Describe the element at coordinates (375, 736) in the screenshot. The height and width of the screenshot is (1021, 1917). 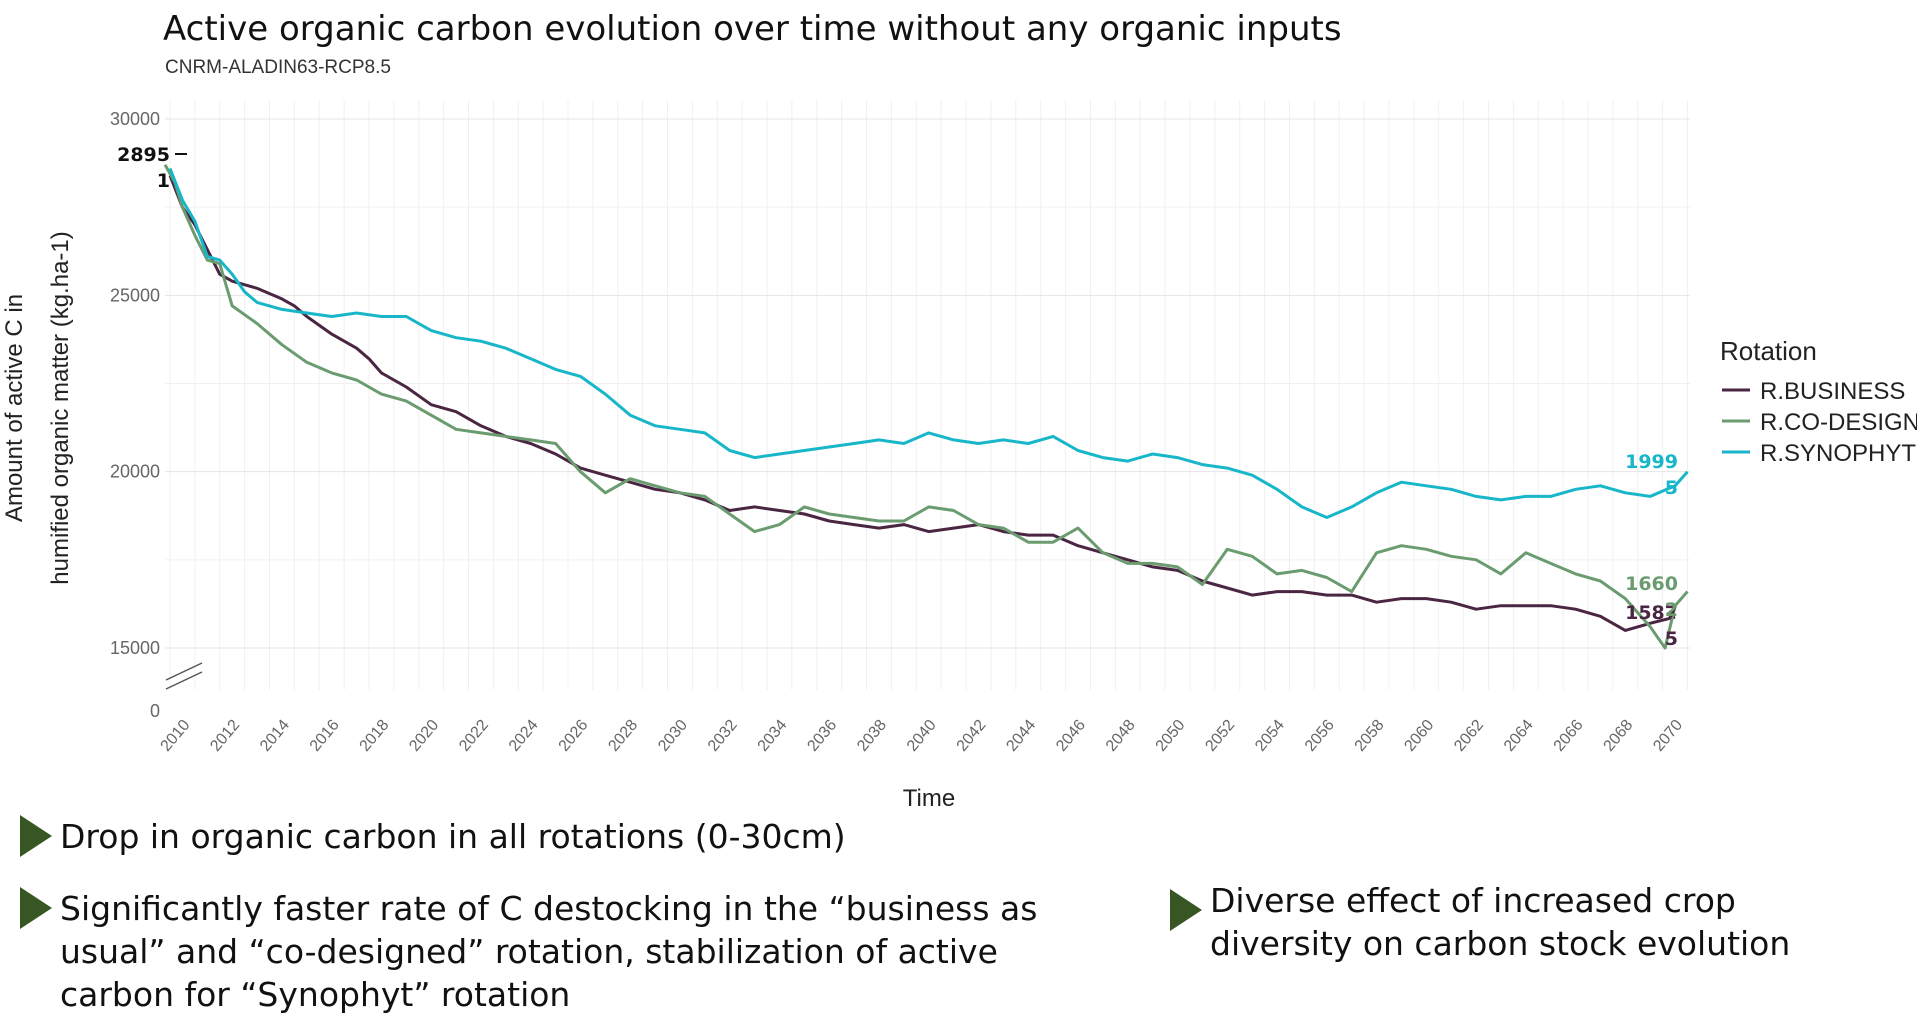
I see `x-tick-label: 2018` at that location.